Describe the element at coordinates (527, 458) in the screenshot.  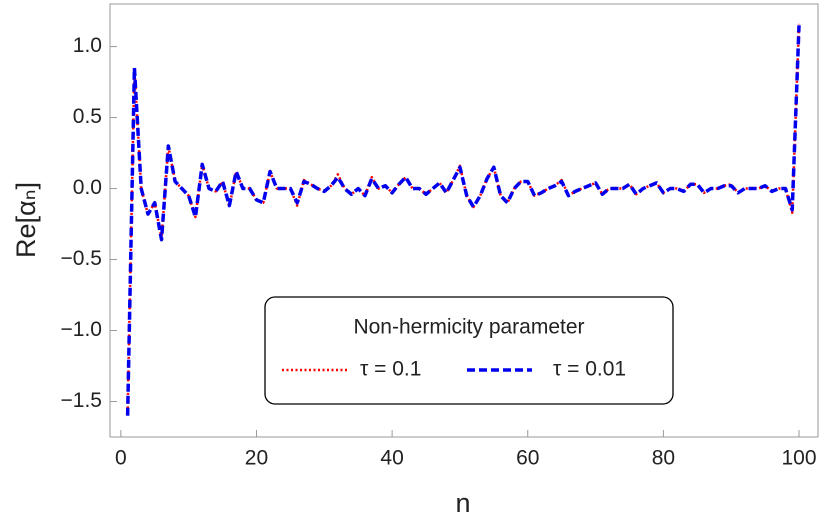
I see `x-tick-label: 60` at that location.